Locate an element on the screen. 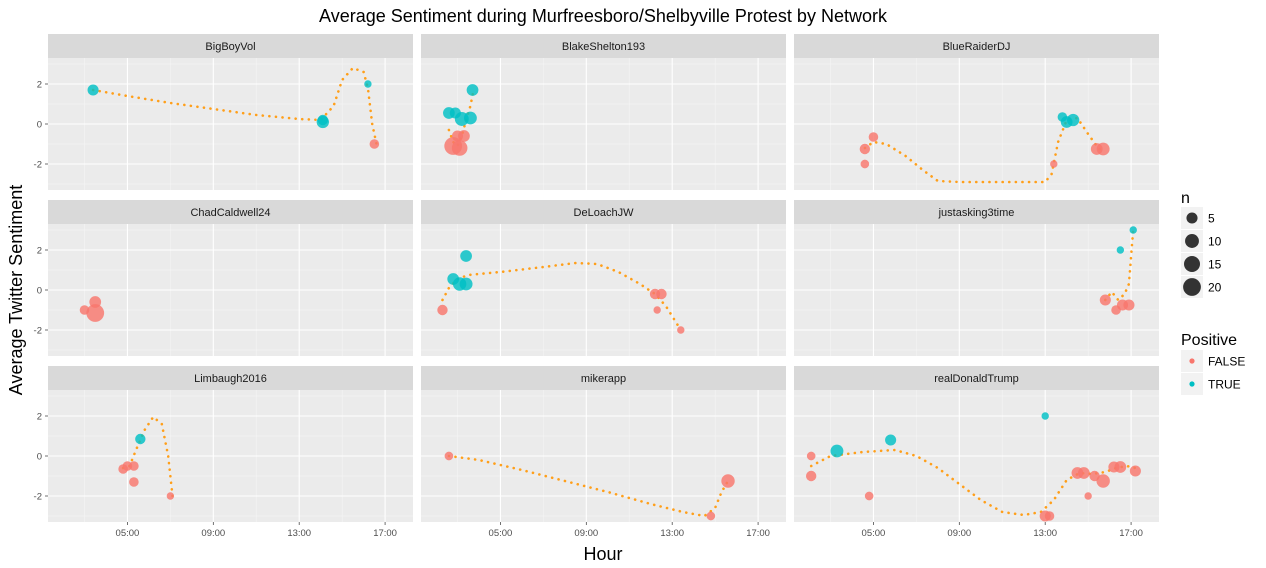 The width and height of the screenshot is (1266, 568). smooth-line is located at coordinates (147, 456).